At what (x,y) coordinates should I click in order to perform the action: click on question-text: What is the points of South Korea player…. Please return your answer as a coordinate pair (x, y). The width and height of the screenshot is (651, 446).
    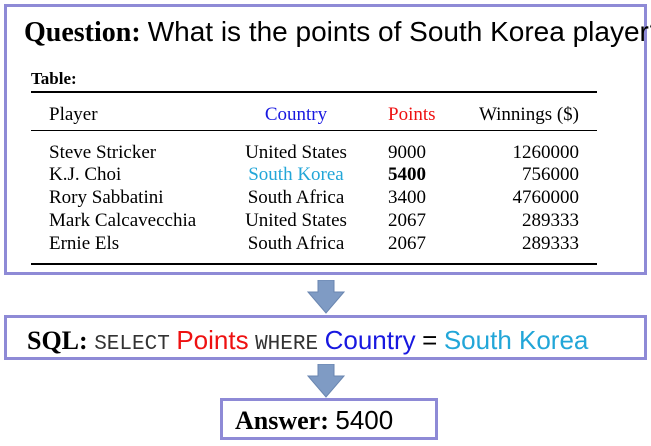
    Looking at the image, I should click on (399, 31).